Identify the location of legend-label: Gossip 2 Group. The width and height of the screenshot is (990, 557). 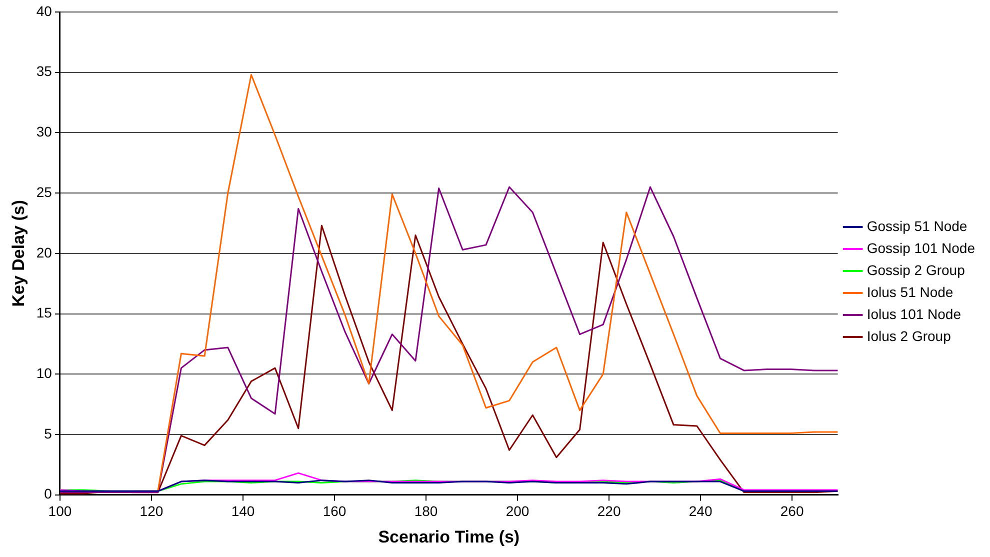
(916, 270).